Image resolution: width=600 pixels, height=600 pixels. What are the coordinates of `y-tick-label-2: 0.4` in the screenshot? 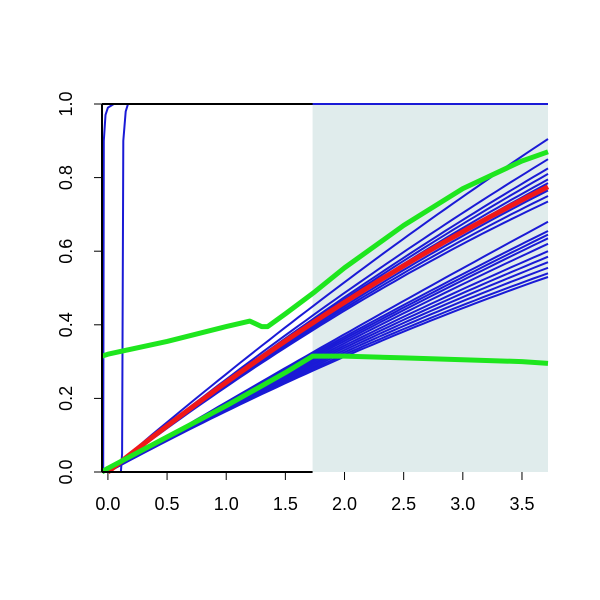 It's located at (66, 324).